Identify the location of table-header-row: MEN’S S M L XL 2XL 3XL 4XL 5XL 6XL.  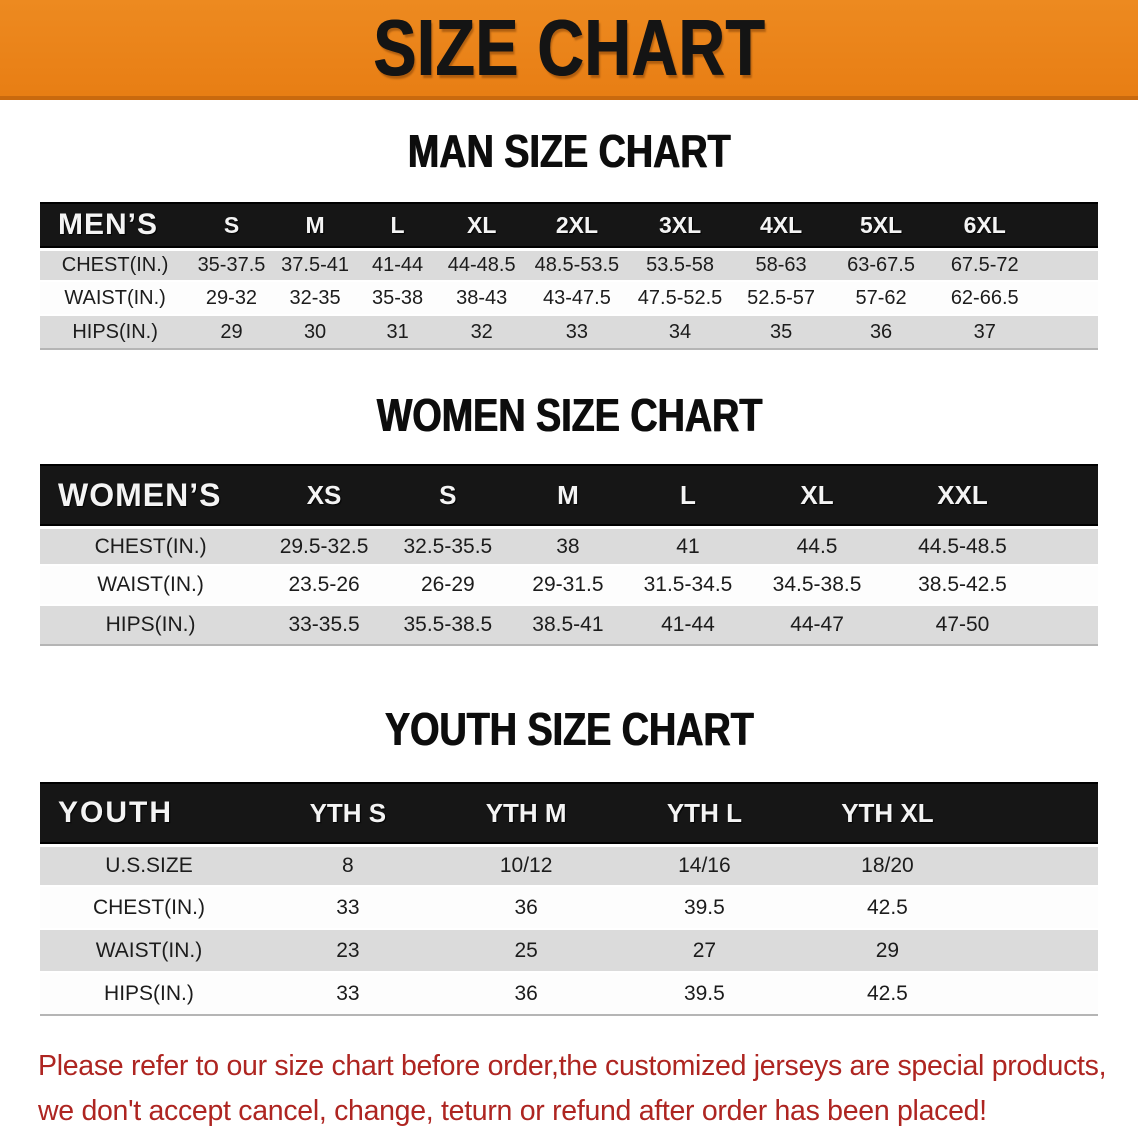
(569, 225).